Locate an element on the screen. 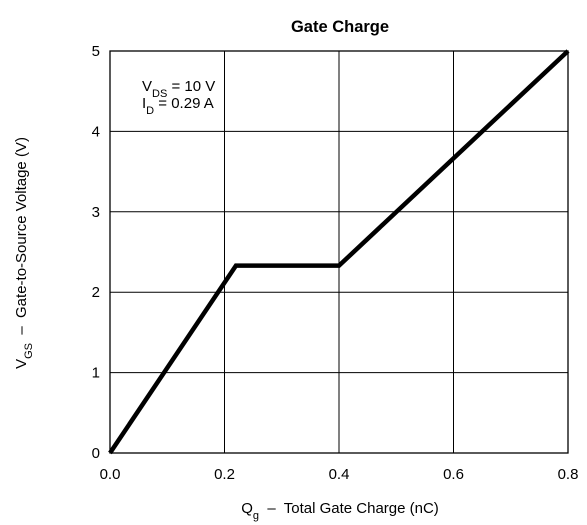 The width and height of the screenshot is (587, 525). annotation-vds-main: V is located at coordinates (147, 86).